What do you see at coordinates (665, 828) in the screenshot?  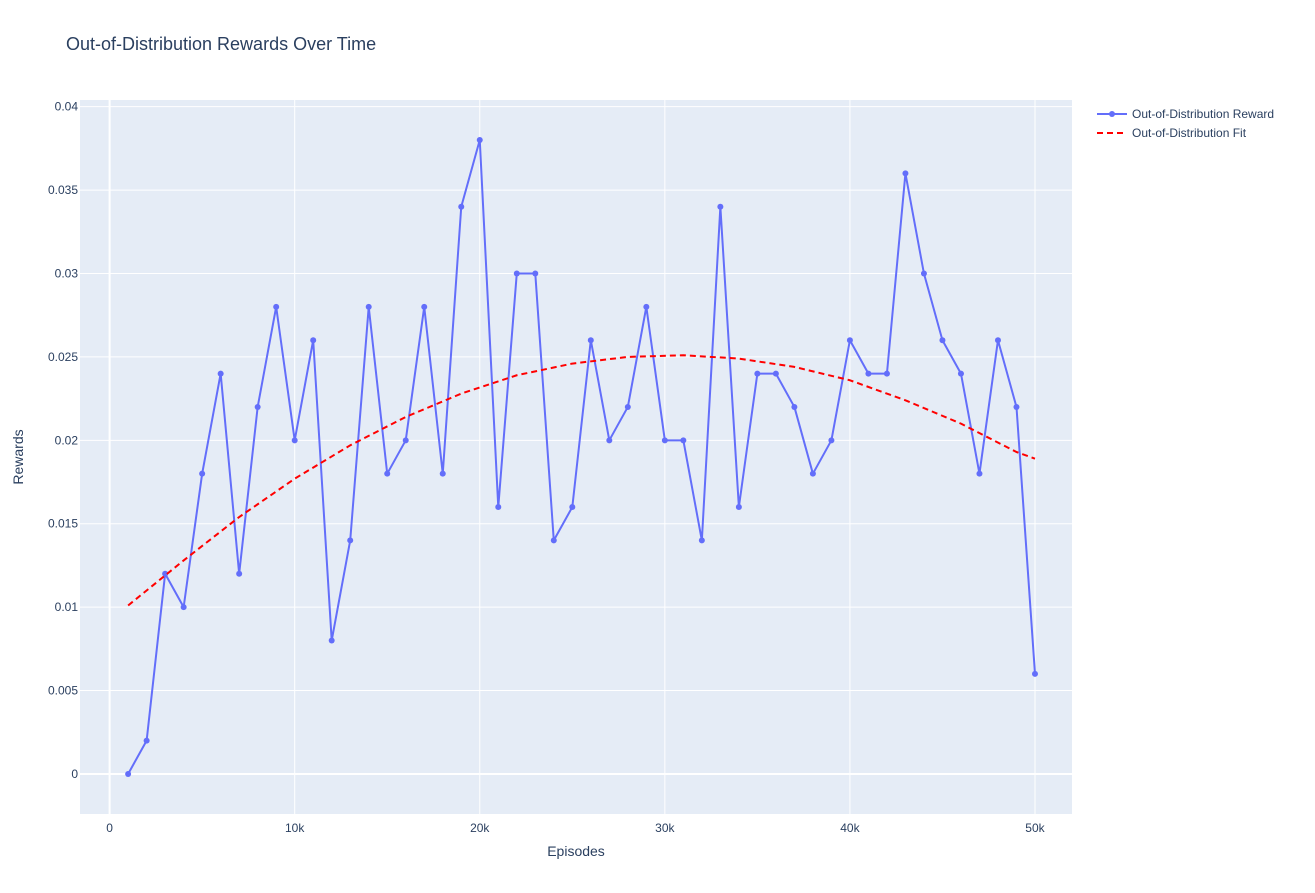 I see `x-tick-label: 30k` at bounding box center [665, 828].